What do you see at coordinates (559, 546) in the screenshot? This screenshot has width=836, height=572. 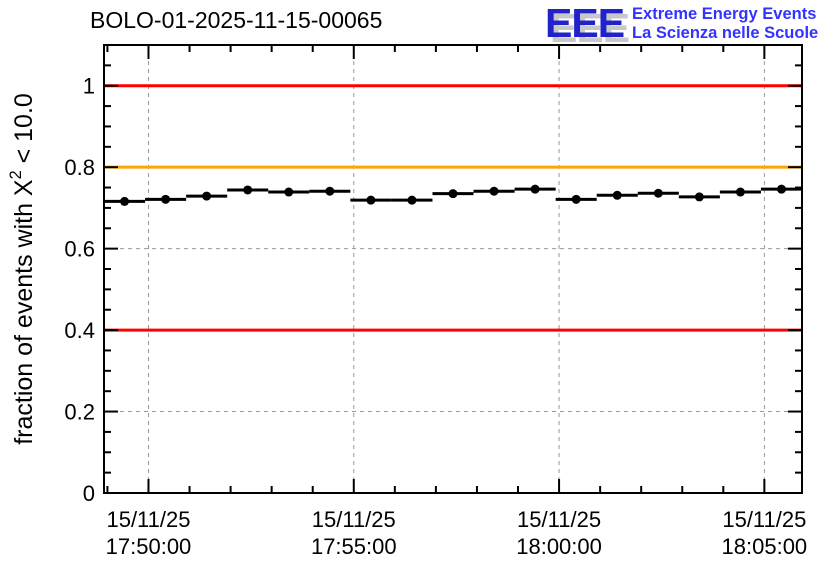 I see `x-tick-label-time: 18:00:00` at bounding box center [559, 546].